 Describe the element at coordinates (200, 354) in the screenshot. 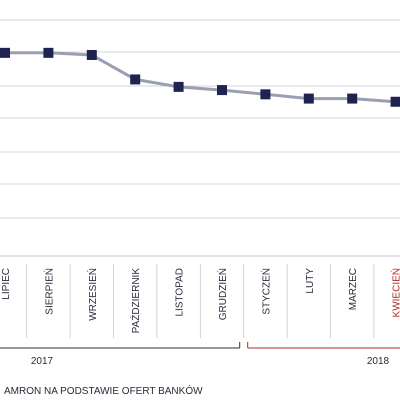

I see `year-brackets: 2017 2018` at that location.